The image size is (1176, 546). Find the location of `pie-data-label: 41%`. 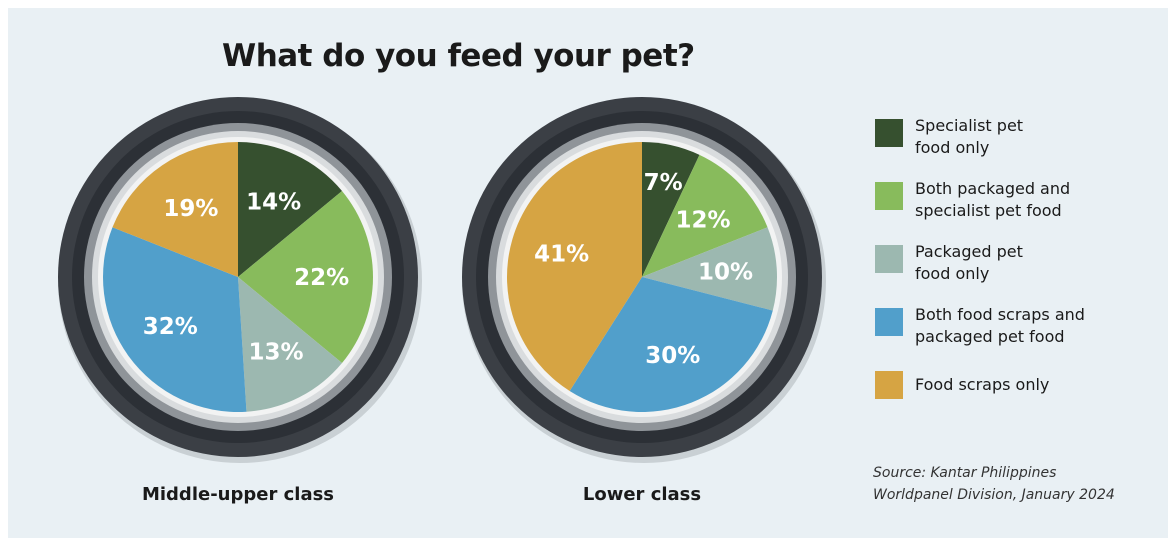

pie-data-label: 41% is located at coordinates (561, 255).